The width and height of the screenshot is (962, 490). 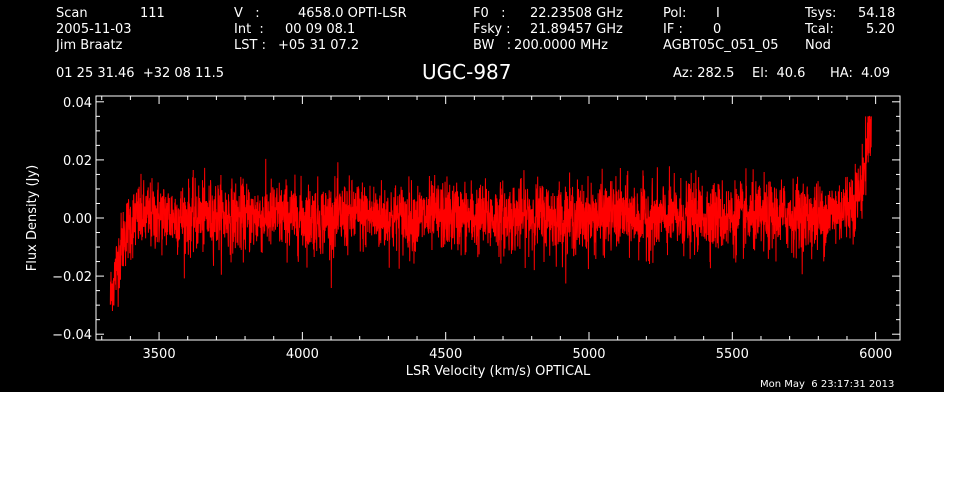 What do you see at coordinates (821, 13) in the screenshot?
I see `tsys-label: Tsys:` at bounding box center [821, 13].